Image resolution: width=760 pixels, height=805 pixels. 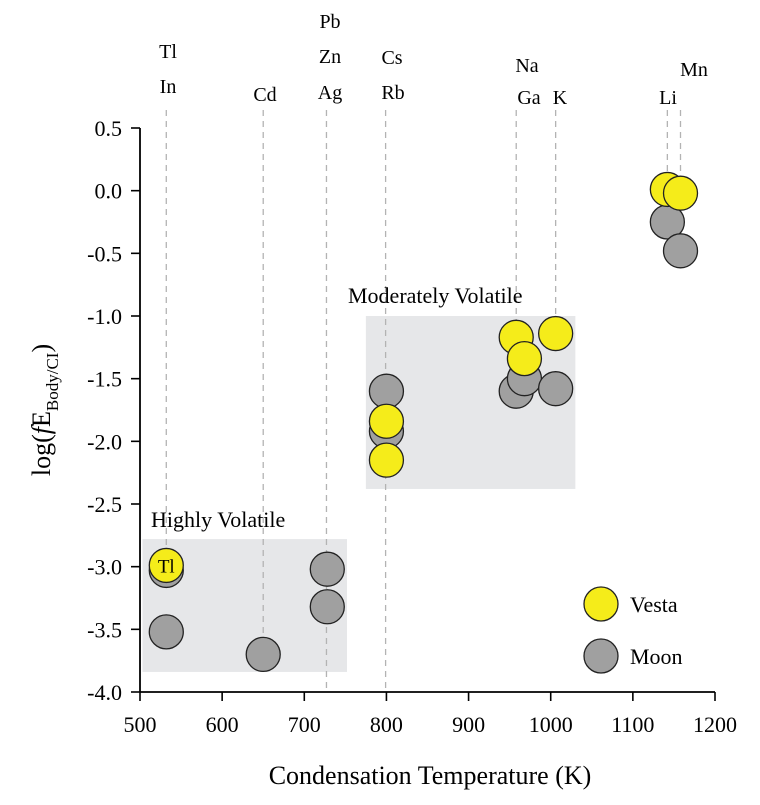 I want to click on y-axis-title-prefix: log(, so click(x=41, y=455).